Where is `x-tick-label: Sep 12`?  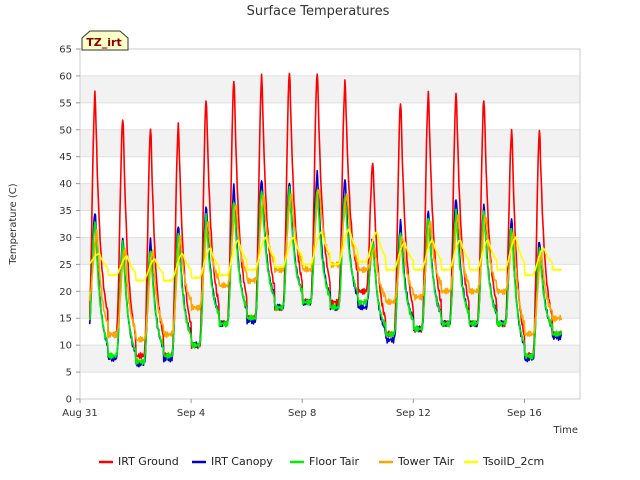 x-tick-label: Sep 12 is located at coordinates (413, 413).